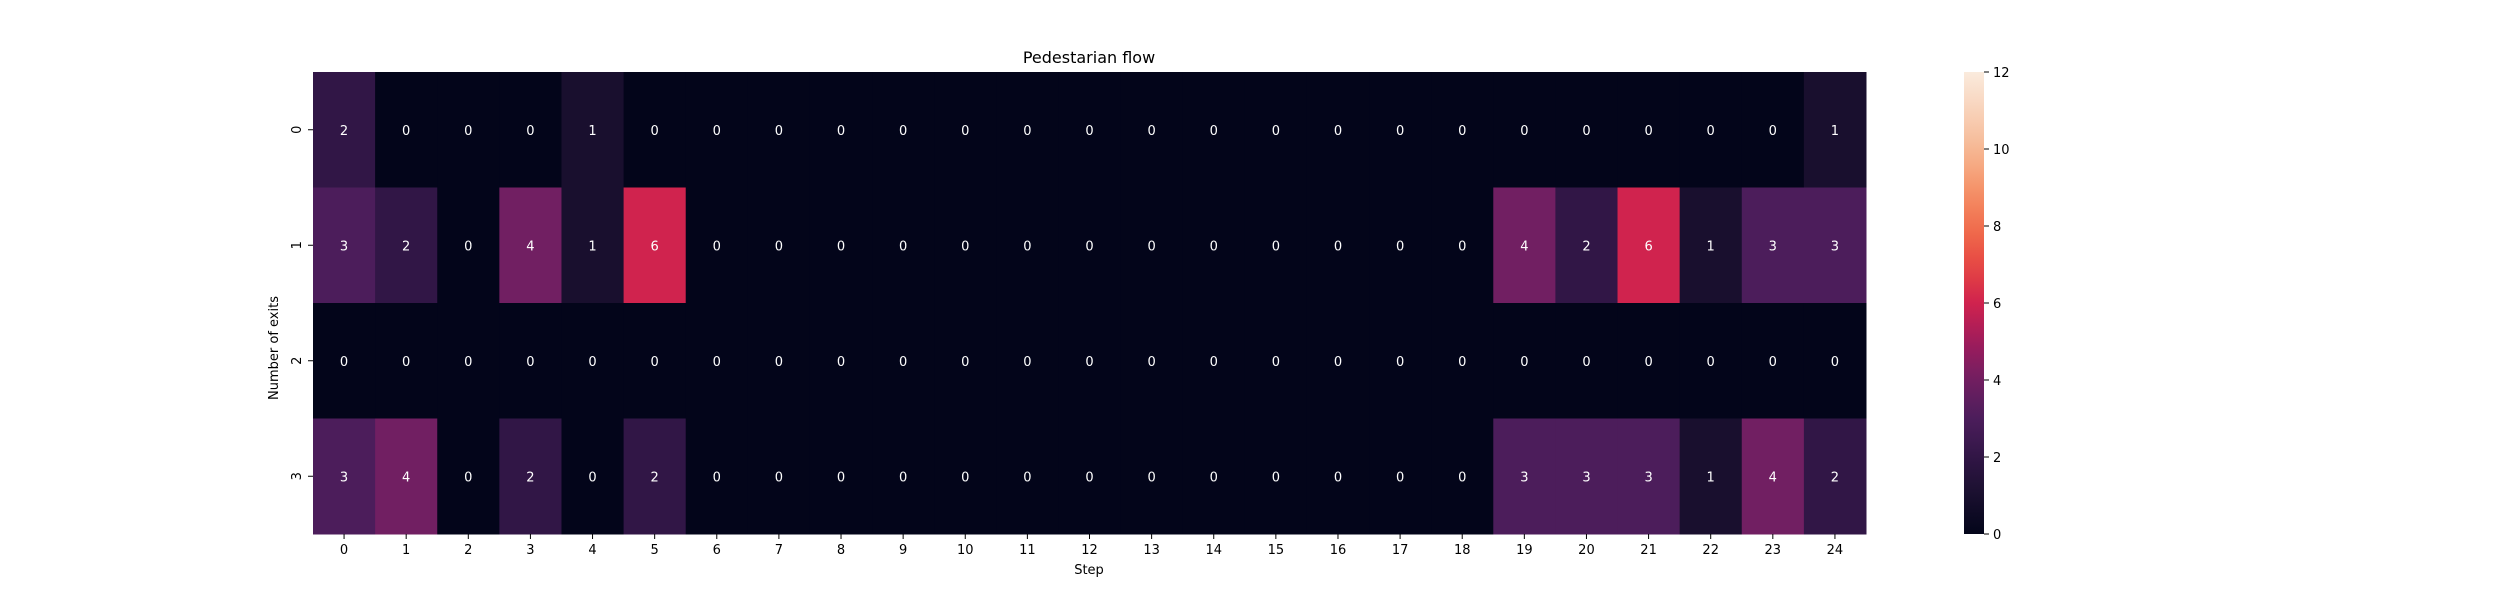  I want to click on x-axis-label: Step, so click(1089, 570).